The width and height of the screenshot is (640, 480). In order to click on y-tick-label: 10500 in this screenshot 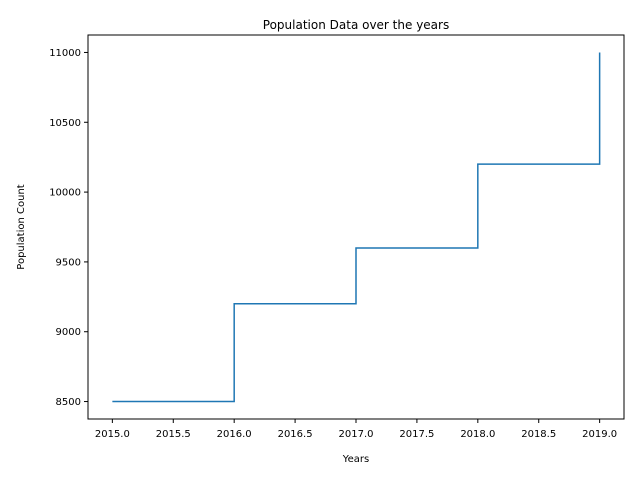, I will do `click(65, 123)`.